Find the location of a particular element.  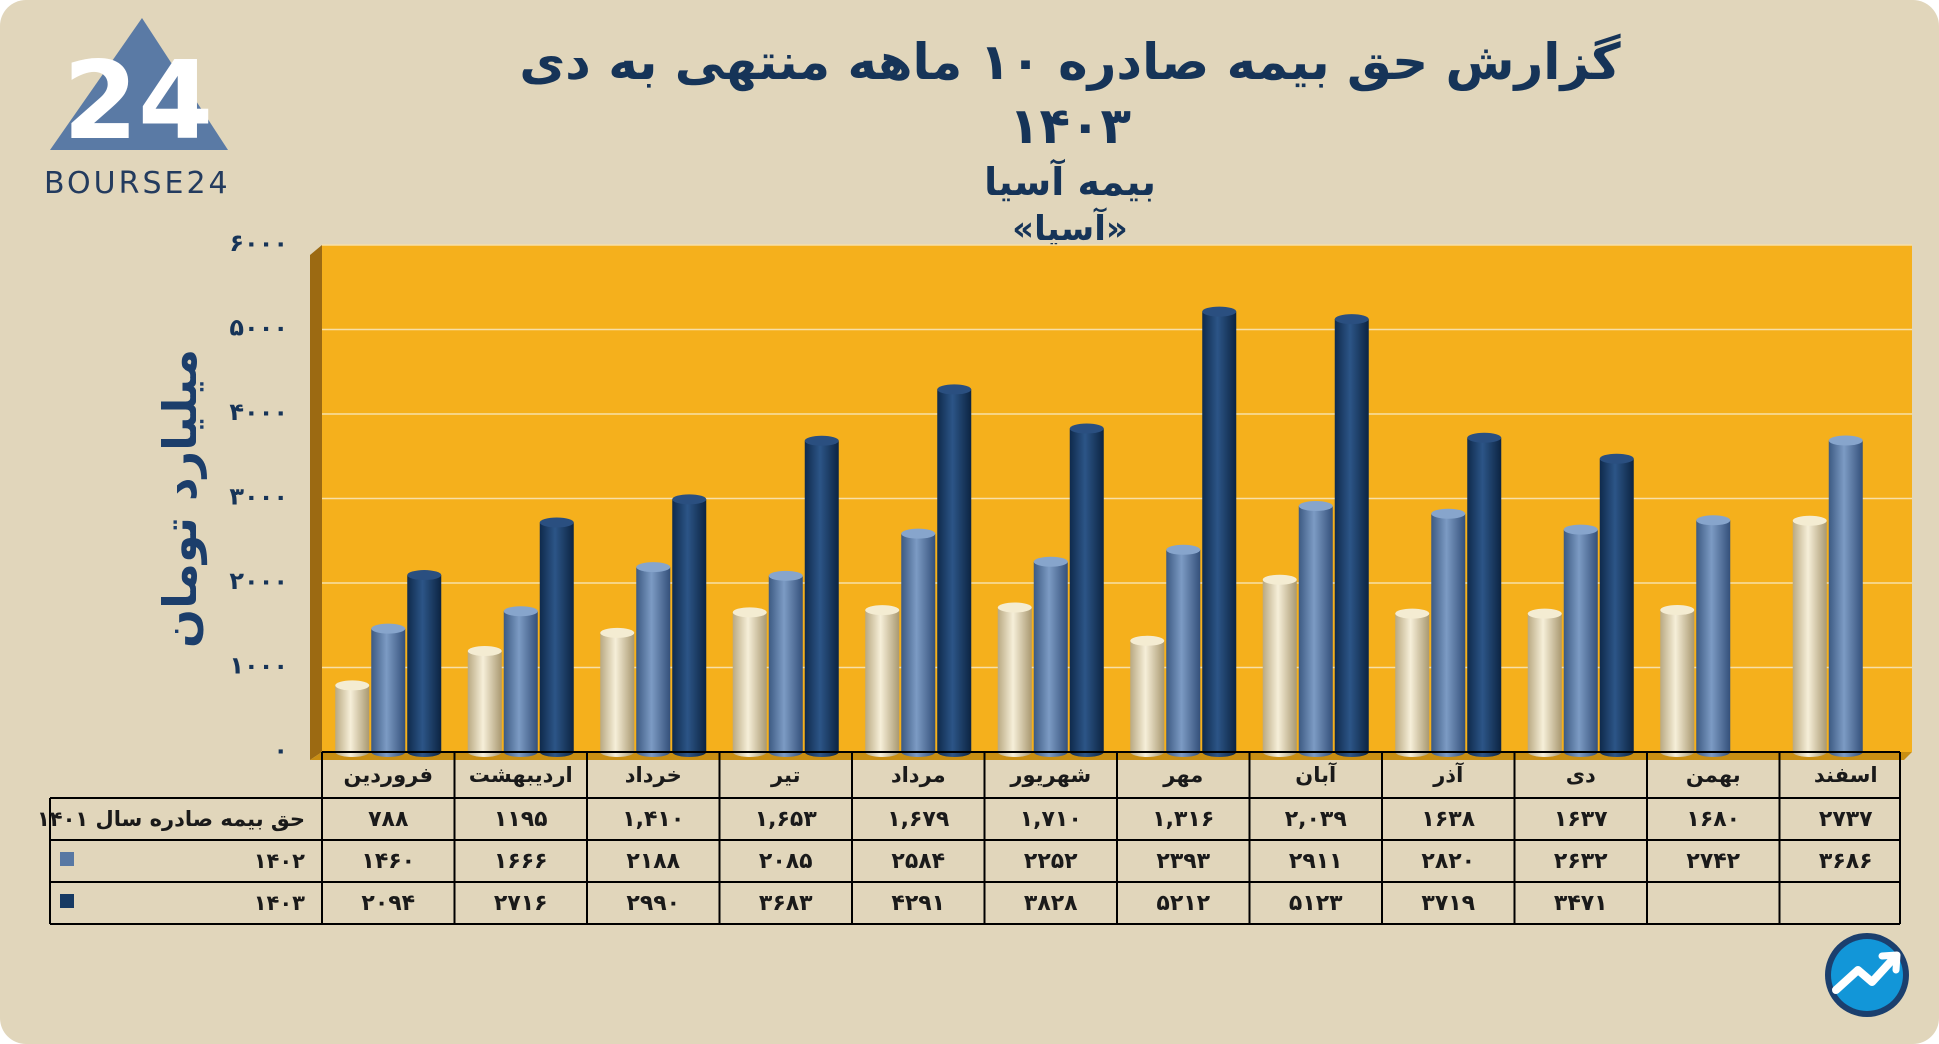

logo-triangle is located at coordinates (139, 84).